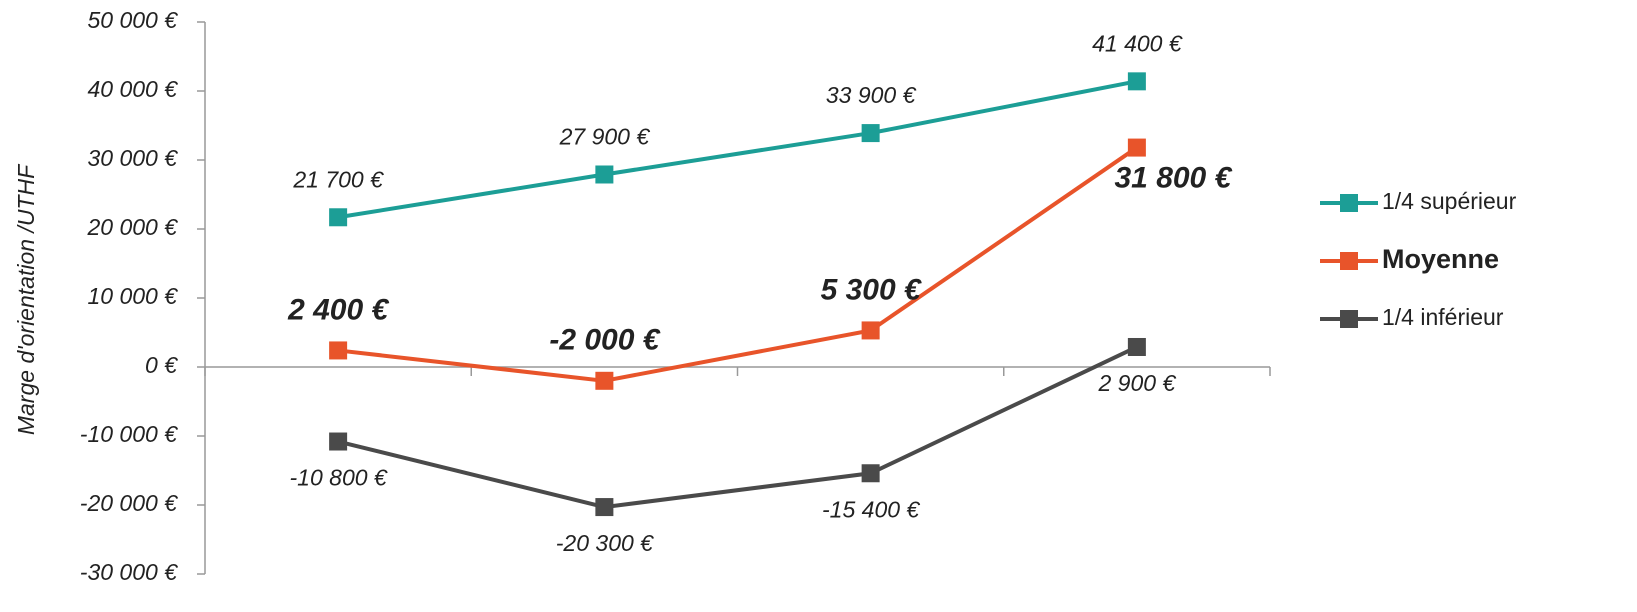 The image size is (1637, 612). Describe the element at coordinates (871, 289) in the screenshot. I see `data-label: 5 300 €` at that location.